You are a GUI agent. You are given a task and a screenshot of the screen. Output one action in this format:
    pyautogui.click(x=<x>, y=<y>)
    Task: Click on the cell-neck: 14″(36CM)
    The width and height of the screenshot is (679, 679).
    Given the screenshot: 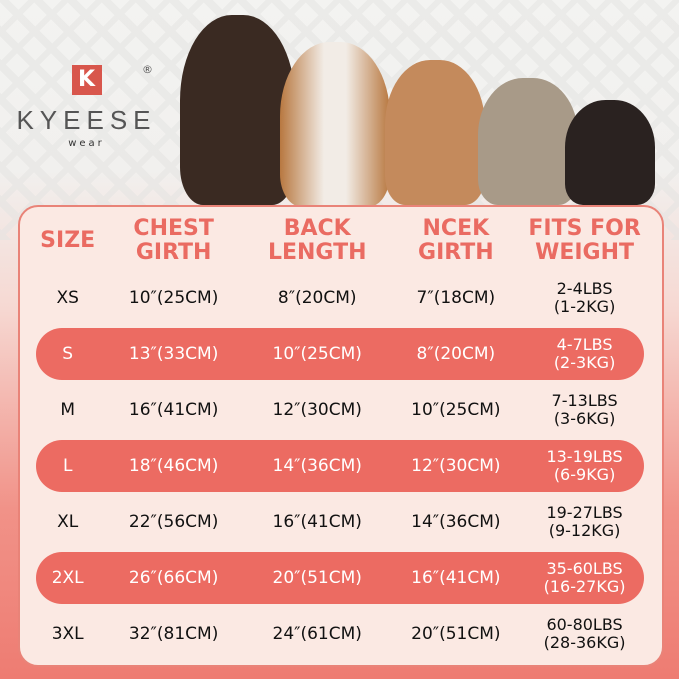 What is the action you would take?
    pyautogui.click(x=456, y=522)
    